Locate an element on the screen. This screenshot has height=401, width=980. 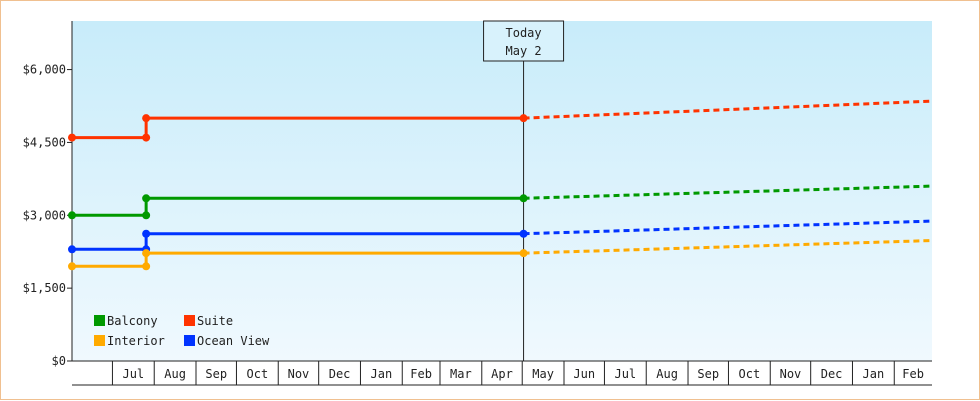
today-date-label: May 2 is located at coordinates (524, 51).